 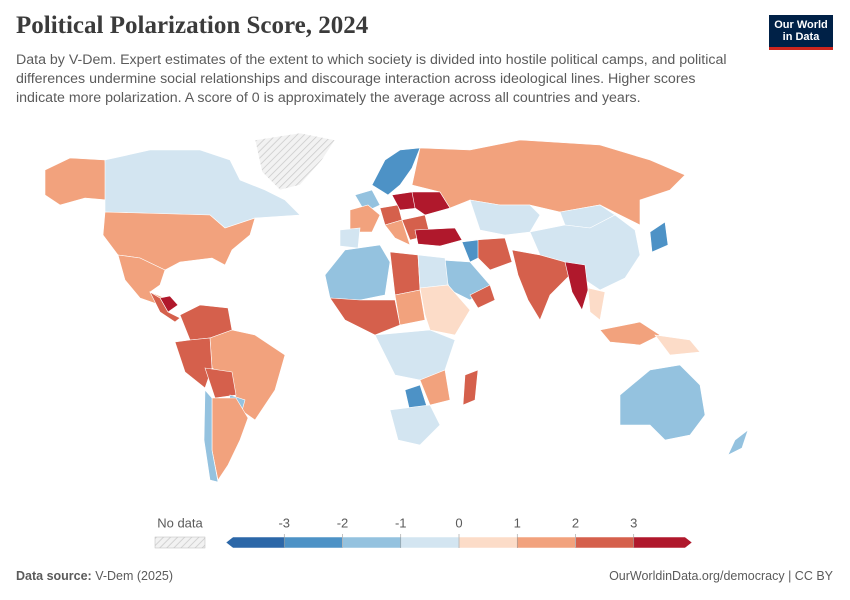 What do you see at coordinates (575, 522) in the screenshot?
I see `legend-tick-label: 2` at bounding box center [575, 522].